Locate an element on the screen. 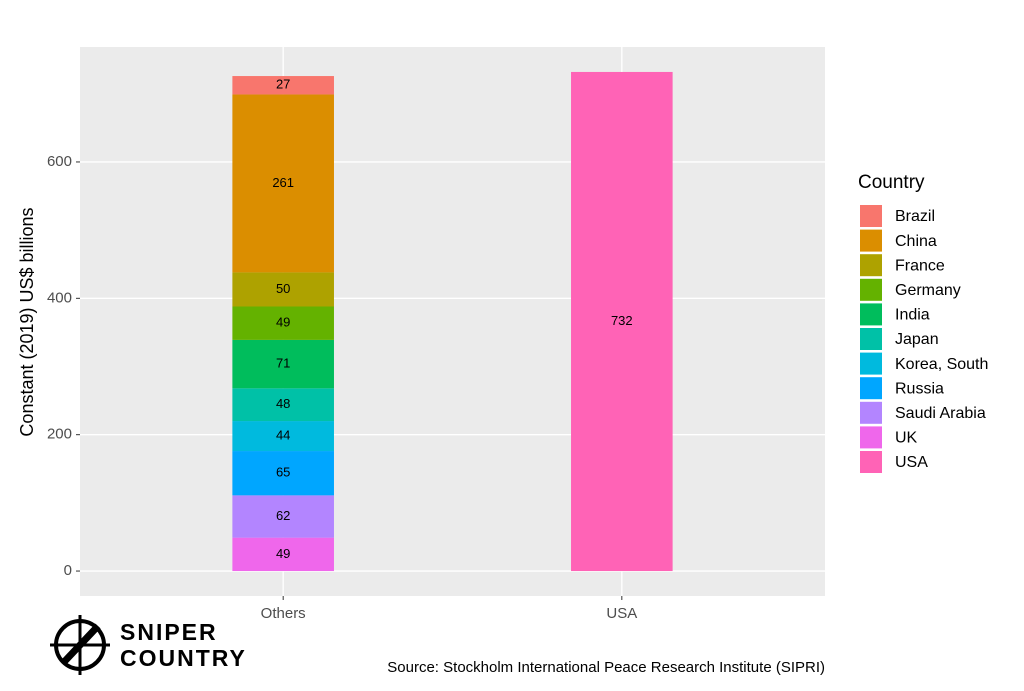 This screenshot has height=691, width=1024. value-label: 65 is located at coordinates (283, 472).